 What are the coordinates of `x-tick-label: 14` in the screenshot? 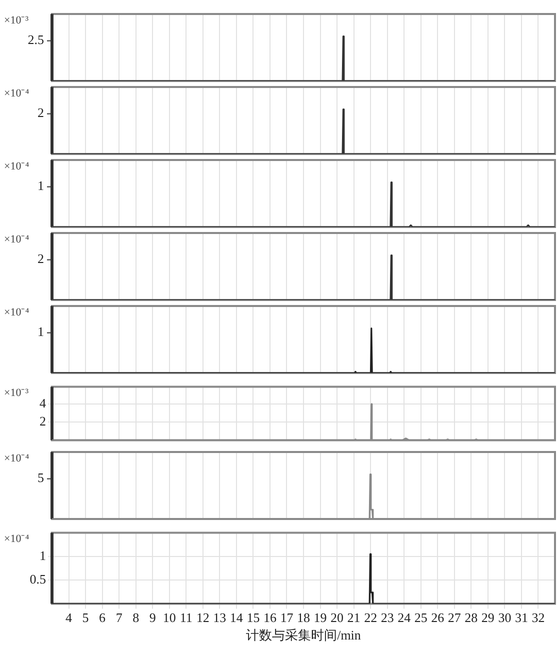 It's located at (237, 618).